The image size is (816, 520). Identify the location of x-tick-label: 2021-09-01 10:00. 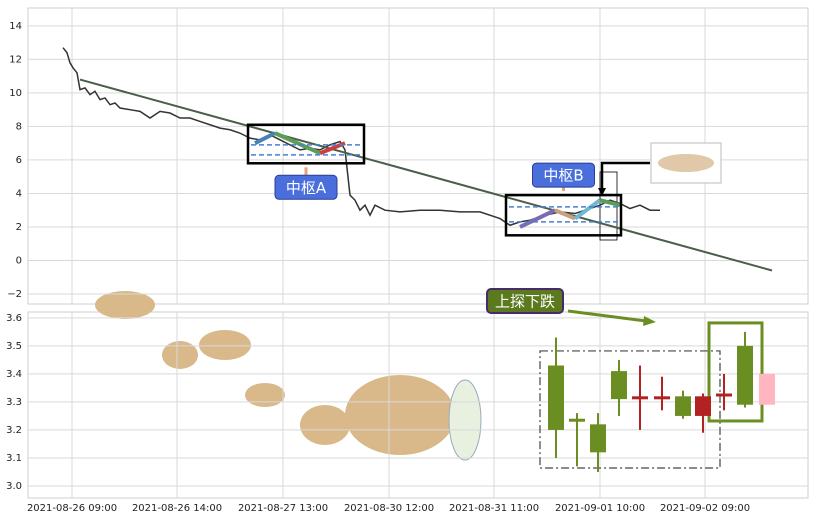
(600, 508).